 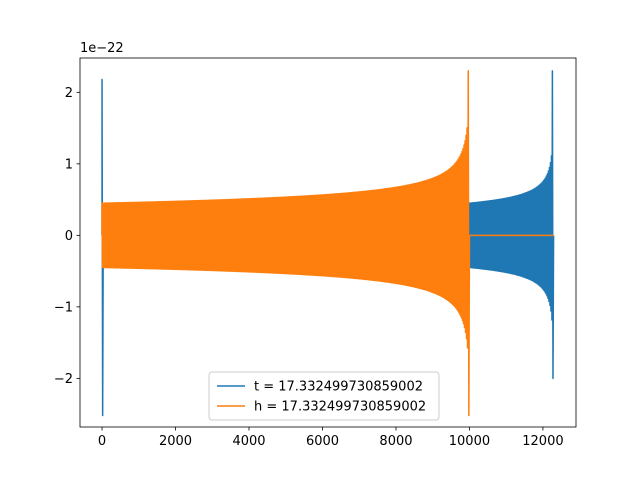 What do you see at coordinates (63, 307) in the screenshot?
I see `y-tick-label: −1` at bounding box center [63, 307].